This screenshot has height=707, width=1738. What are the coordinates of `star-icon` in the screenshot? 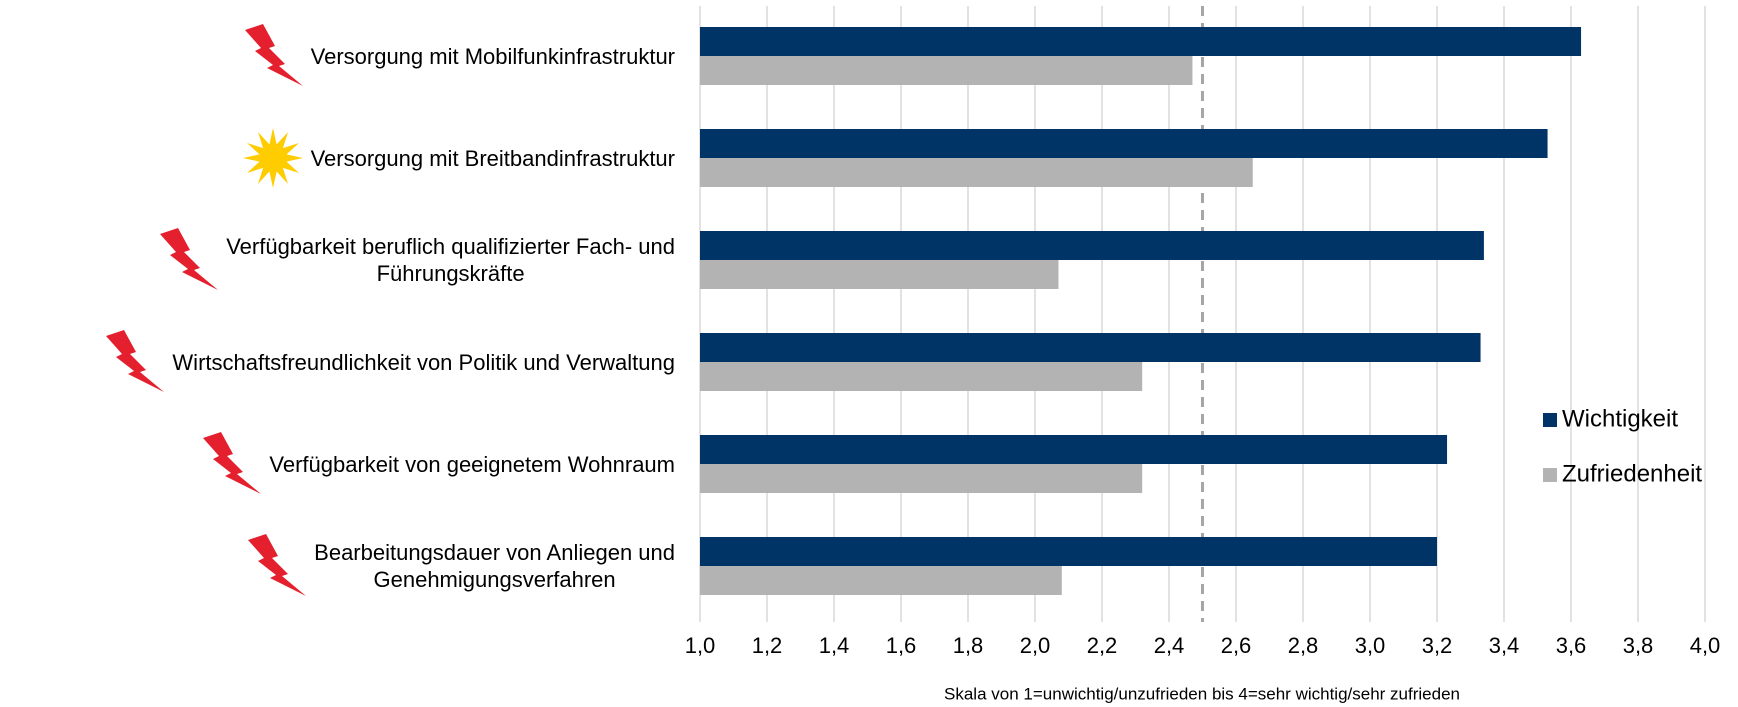 It's located at (272, 158).